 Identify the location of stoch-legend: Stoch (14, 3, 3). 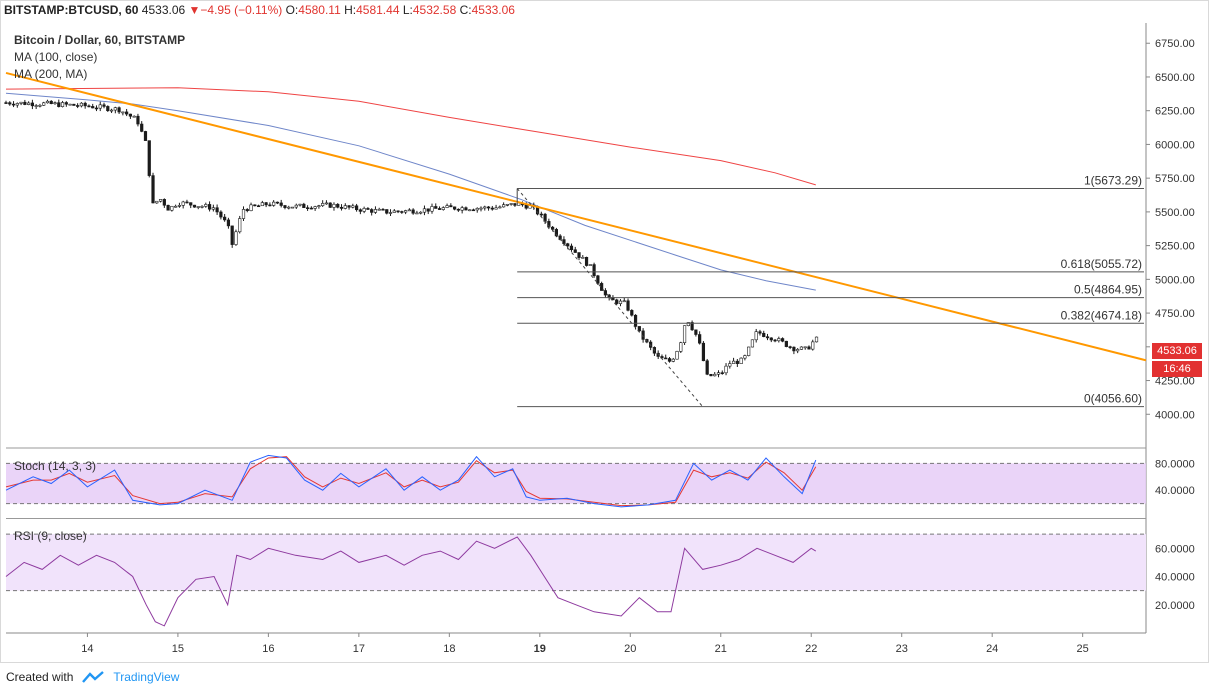
(55, 466).